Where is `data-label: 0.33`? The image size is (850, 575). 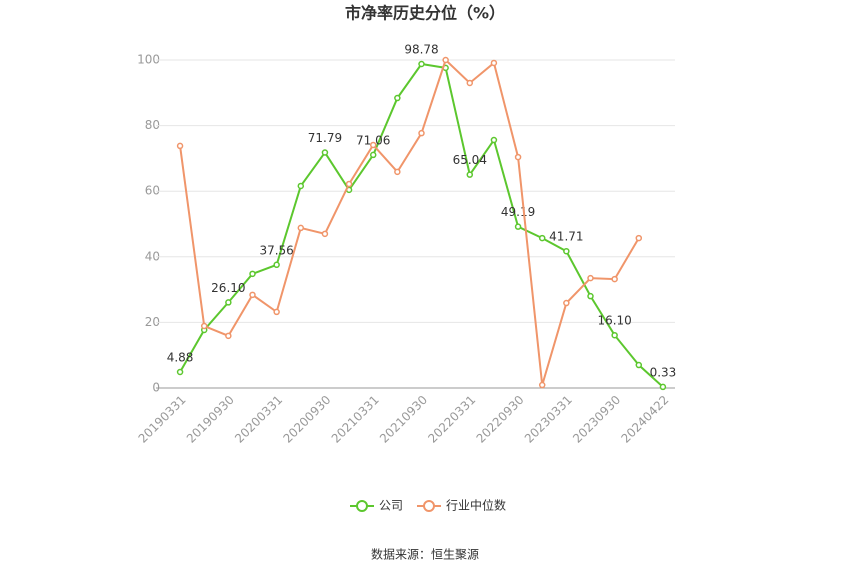 data-label: 0.33 is located at coordinates (663, 372).